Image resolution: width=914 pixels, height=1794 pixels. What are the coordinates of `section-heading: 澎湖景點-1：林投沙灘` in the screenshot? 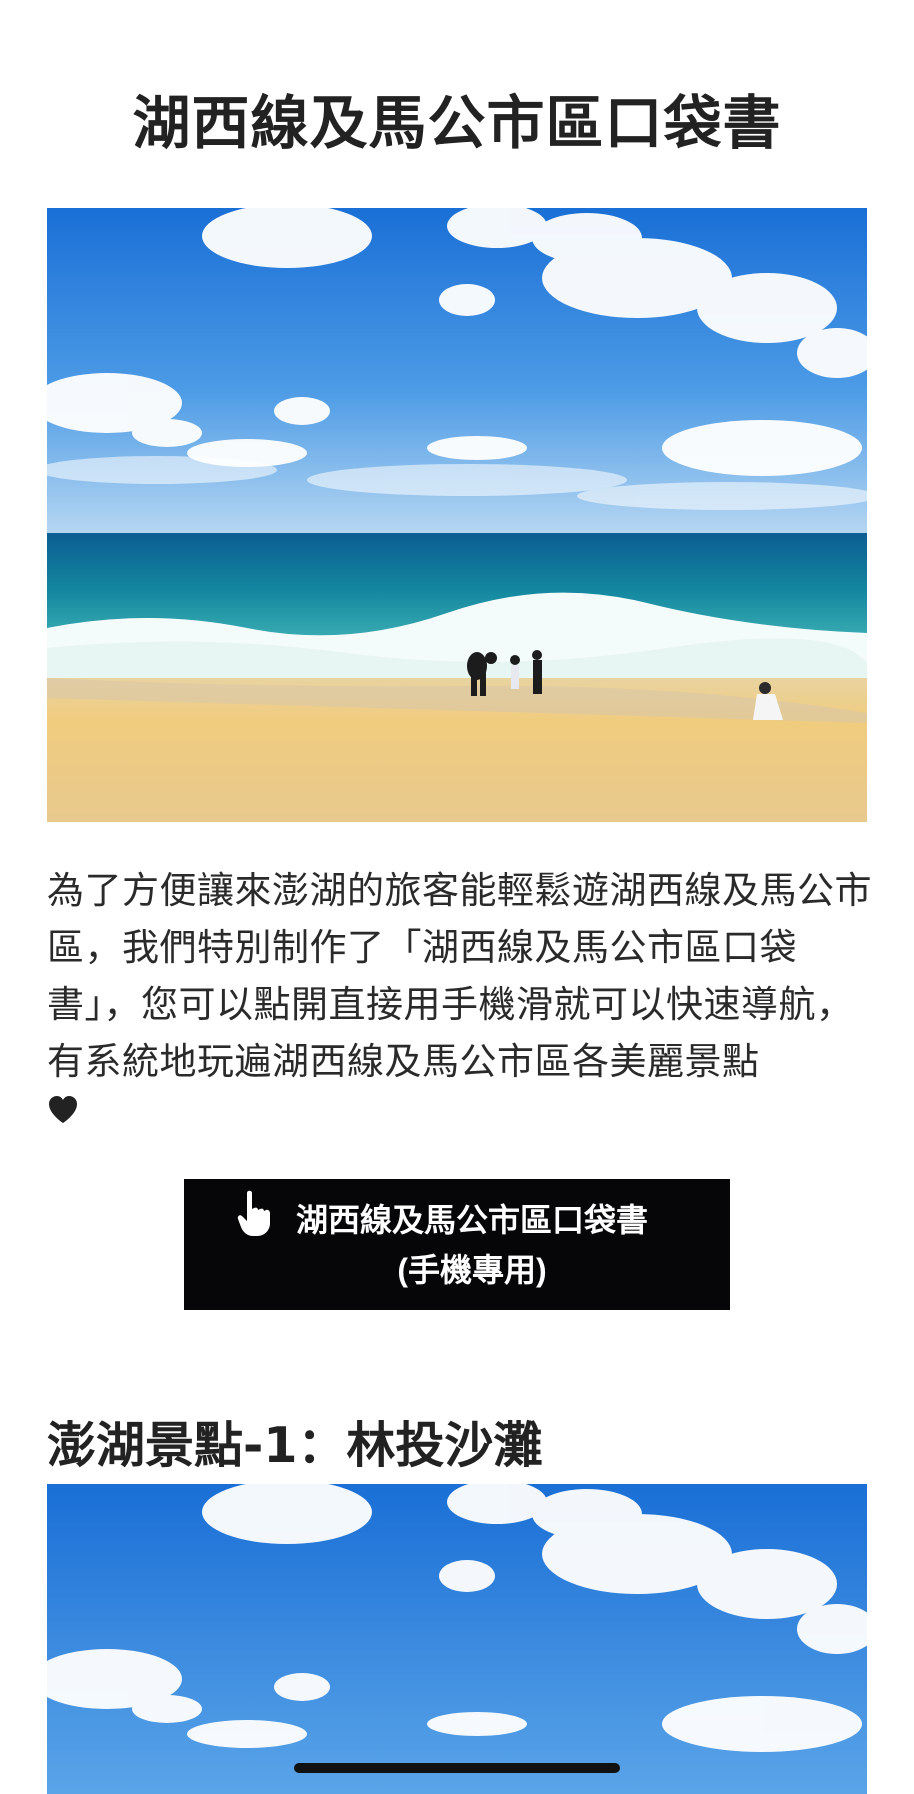 It's located at (295, 1445).